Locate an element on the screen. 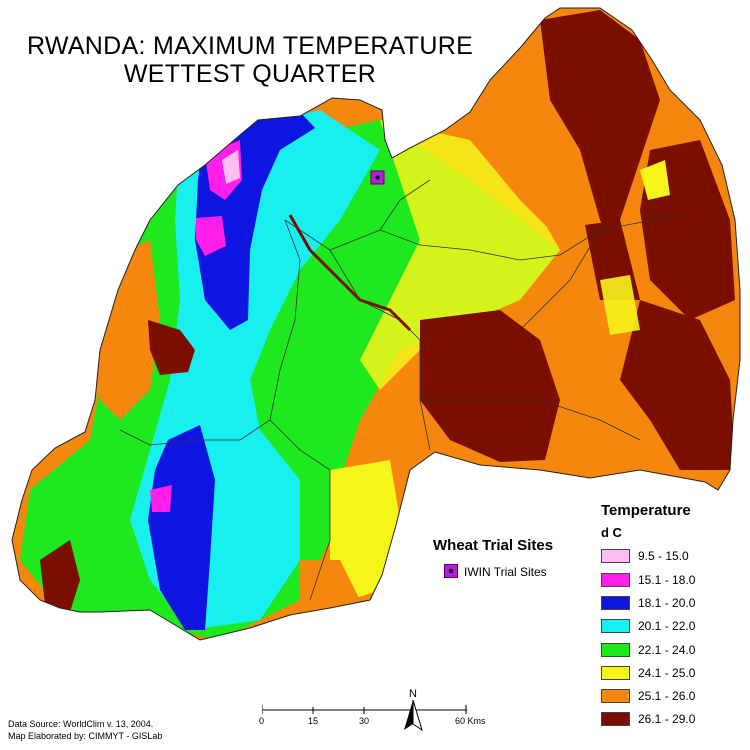 This screenshot has width=750, height=750. map-author-text: Map Elaborated by: CIMMYT - GISLab is located at coordinates (85, 736).